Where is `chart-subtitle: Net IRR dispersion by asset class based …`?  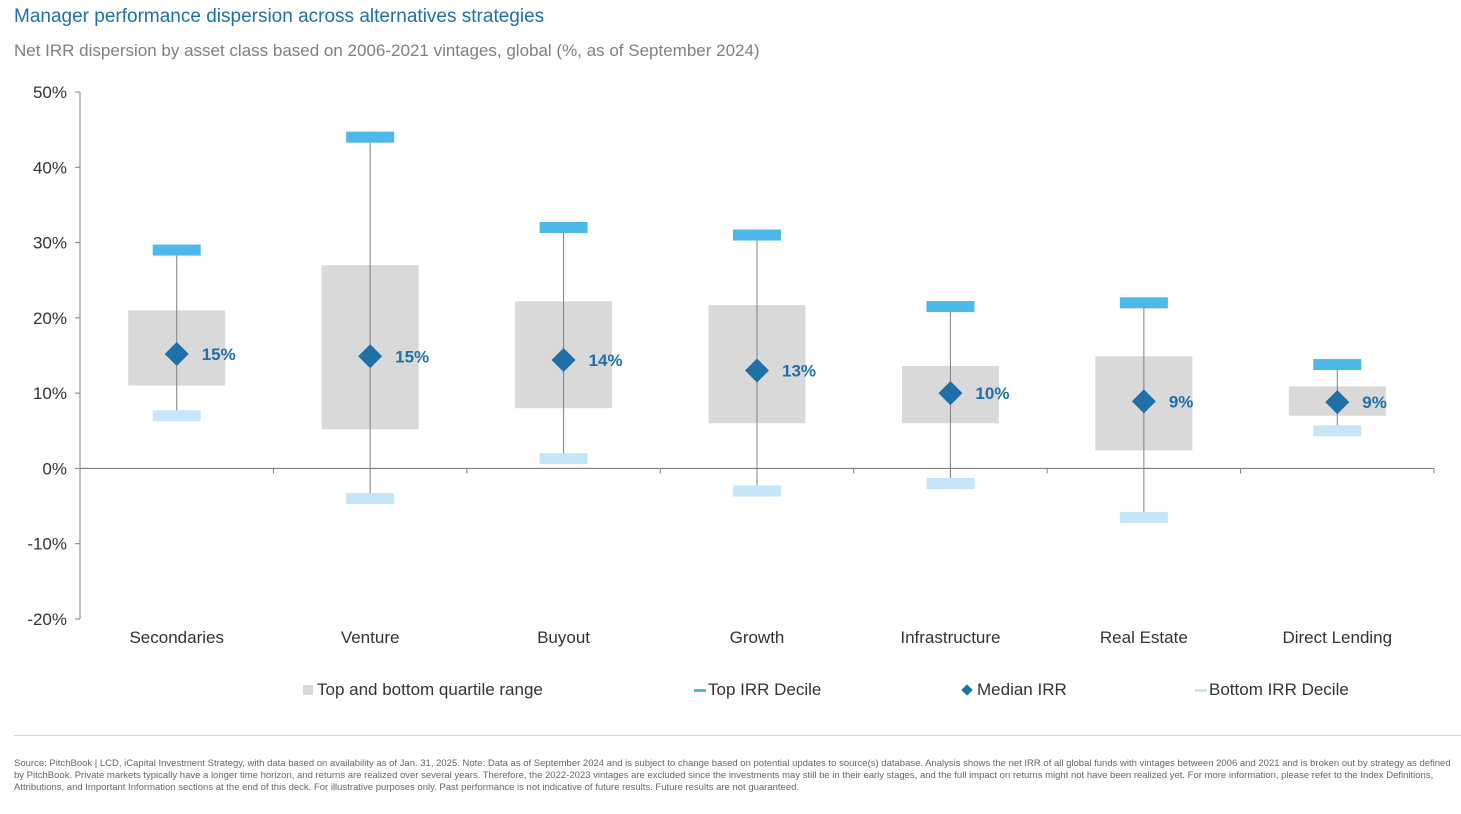 chart-subtitle: Net IRR dispersion by asset class based … is located at coordinates (387, 50).